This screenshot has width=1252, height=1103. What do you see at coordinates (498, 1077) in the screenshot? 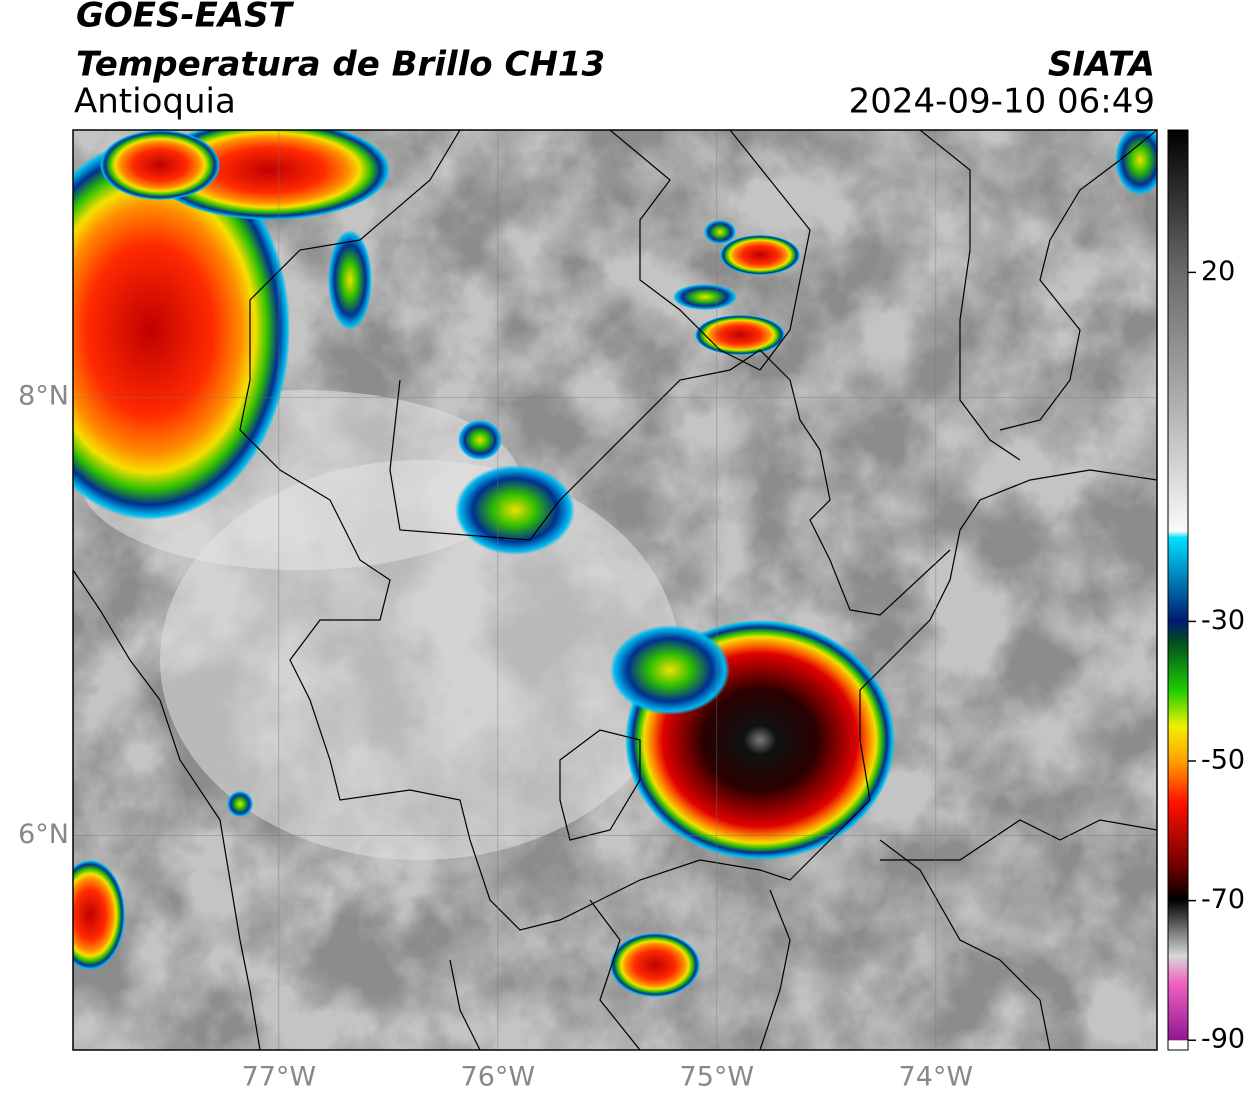
I see `x-tick-label: 76°W` at bounding box center [498, 1077].